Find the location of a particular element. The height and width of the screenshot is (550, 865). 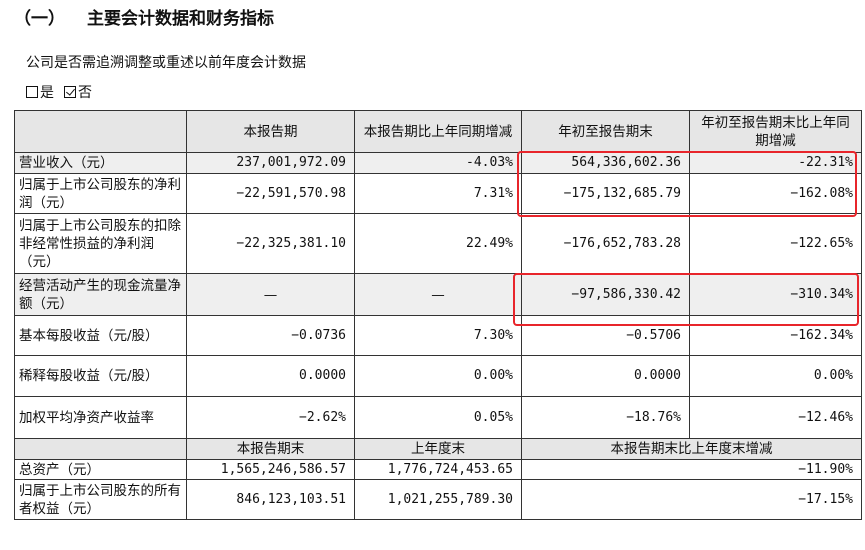

cell: −162.08% is located at coordinates (775, 193).